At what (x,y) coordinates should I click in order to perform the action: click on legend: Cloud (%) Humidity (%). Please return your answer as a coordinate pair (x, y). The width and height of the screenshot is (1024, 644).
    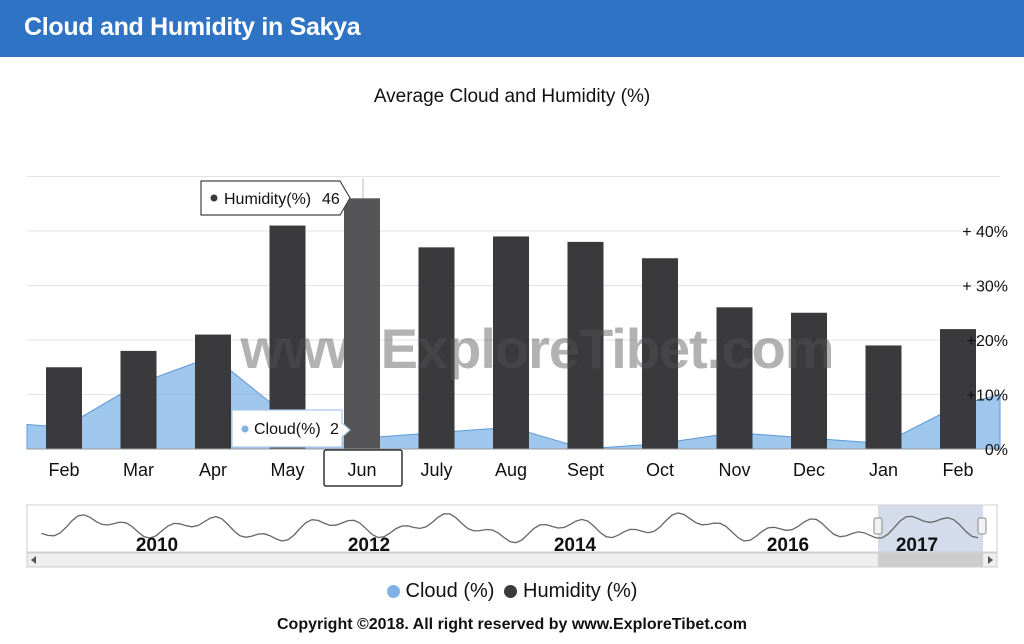
    Looking at the image, I should click on (512, 592).